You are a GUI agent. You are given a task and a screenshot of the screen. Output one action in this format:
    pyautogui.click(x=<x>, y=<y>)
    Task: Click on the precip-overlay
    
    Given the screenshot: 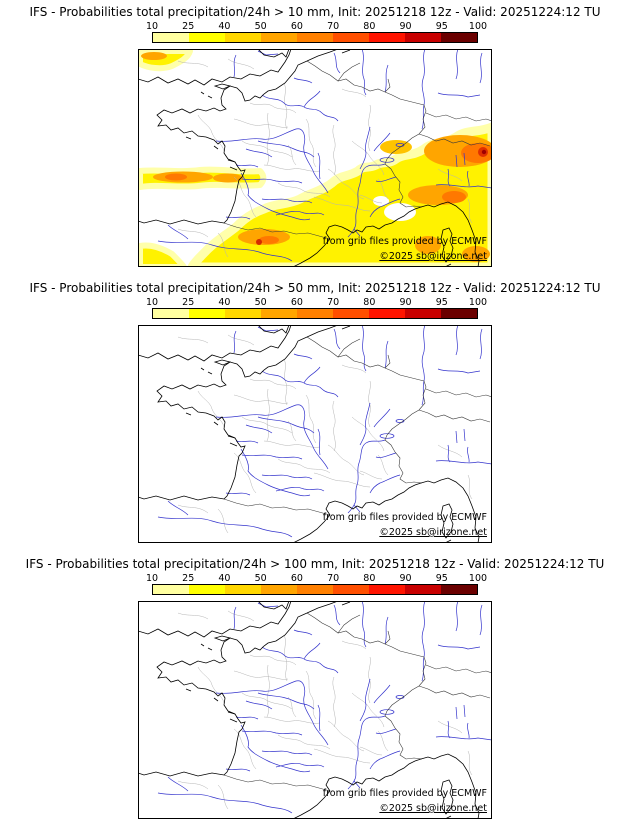 What is the action you would take?
    pyautogui.click(x=315, y=158)
    